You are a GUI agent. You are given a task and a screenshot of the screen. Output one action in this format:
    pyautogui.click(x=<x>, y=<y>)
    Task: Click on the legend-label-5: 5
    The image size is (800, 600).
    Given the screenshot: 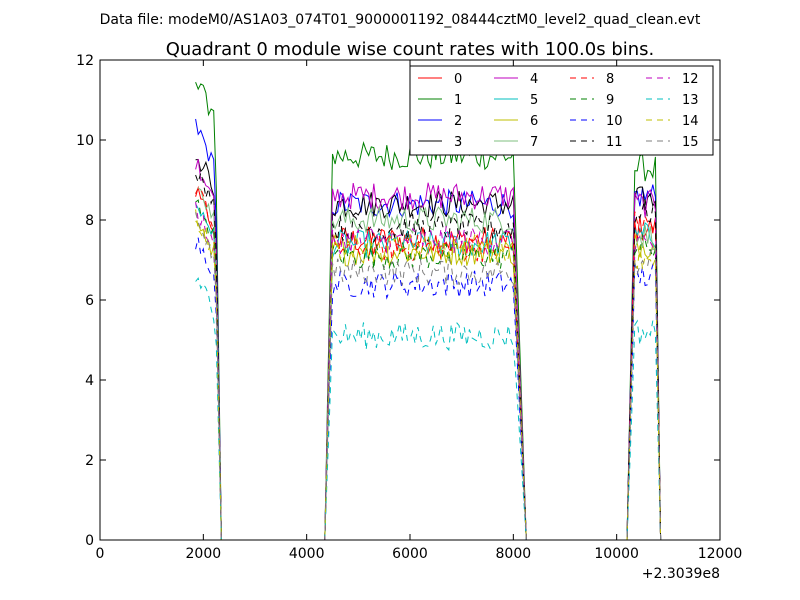 What is the action you would take?
    pyautogui.click(x=534, y=100)
    